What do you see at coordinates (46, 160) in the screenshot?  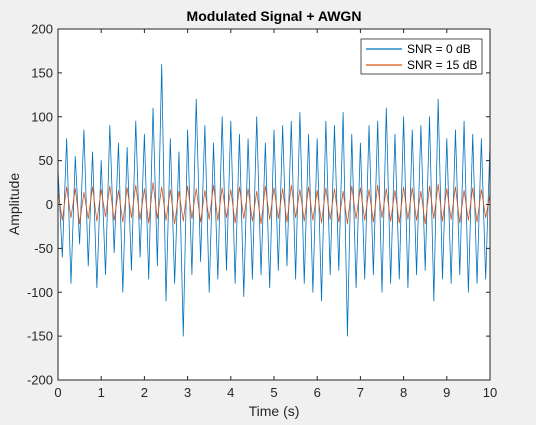 I see `y-tick-label: 50` at bounding box center [46, 160].